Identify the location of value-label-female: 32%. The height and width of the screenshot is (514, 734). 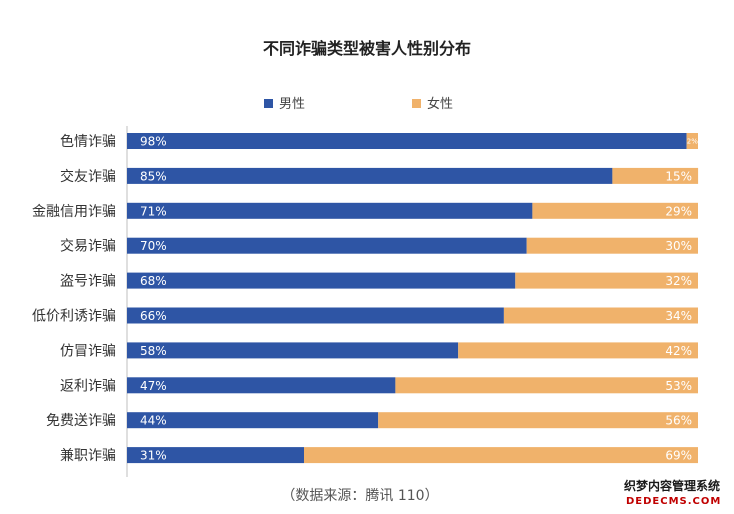
(678, 281).